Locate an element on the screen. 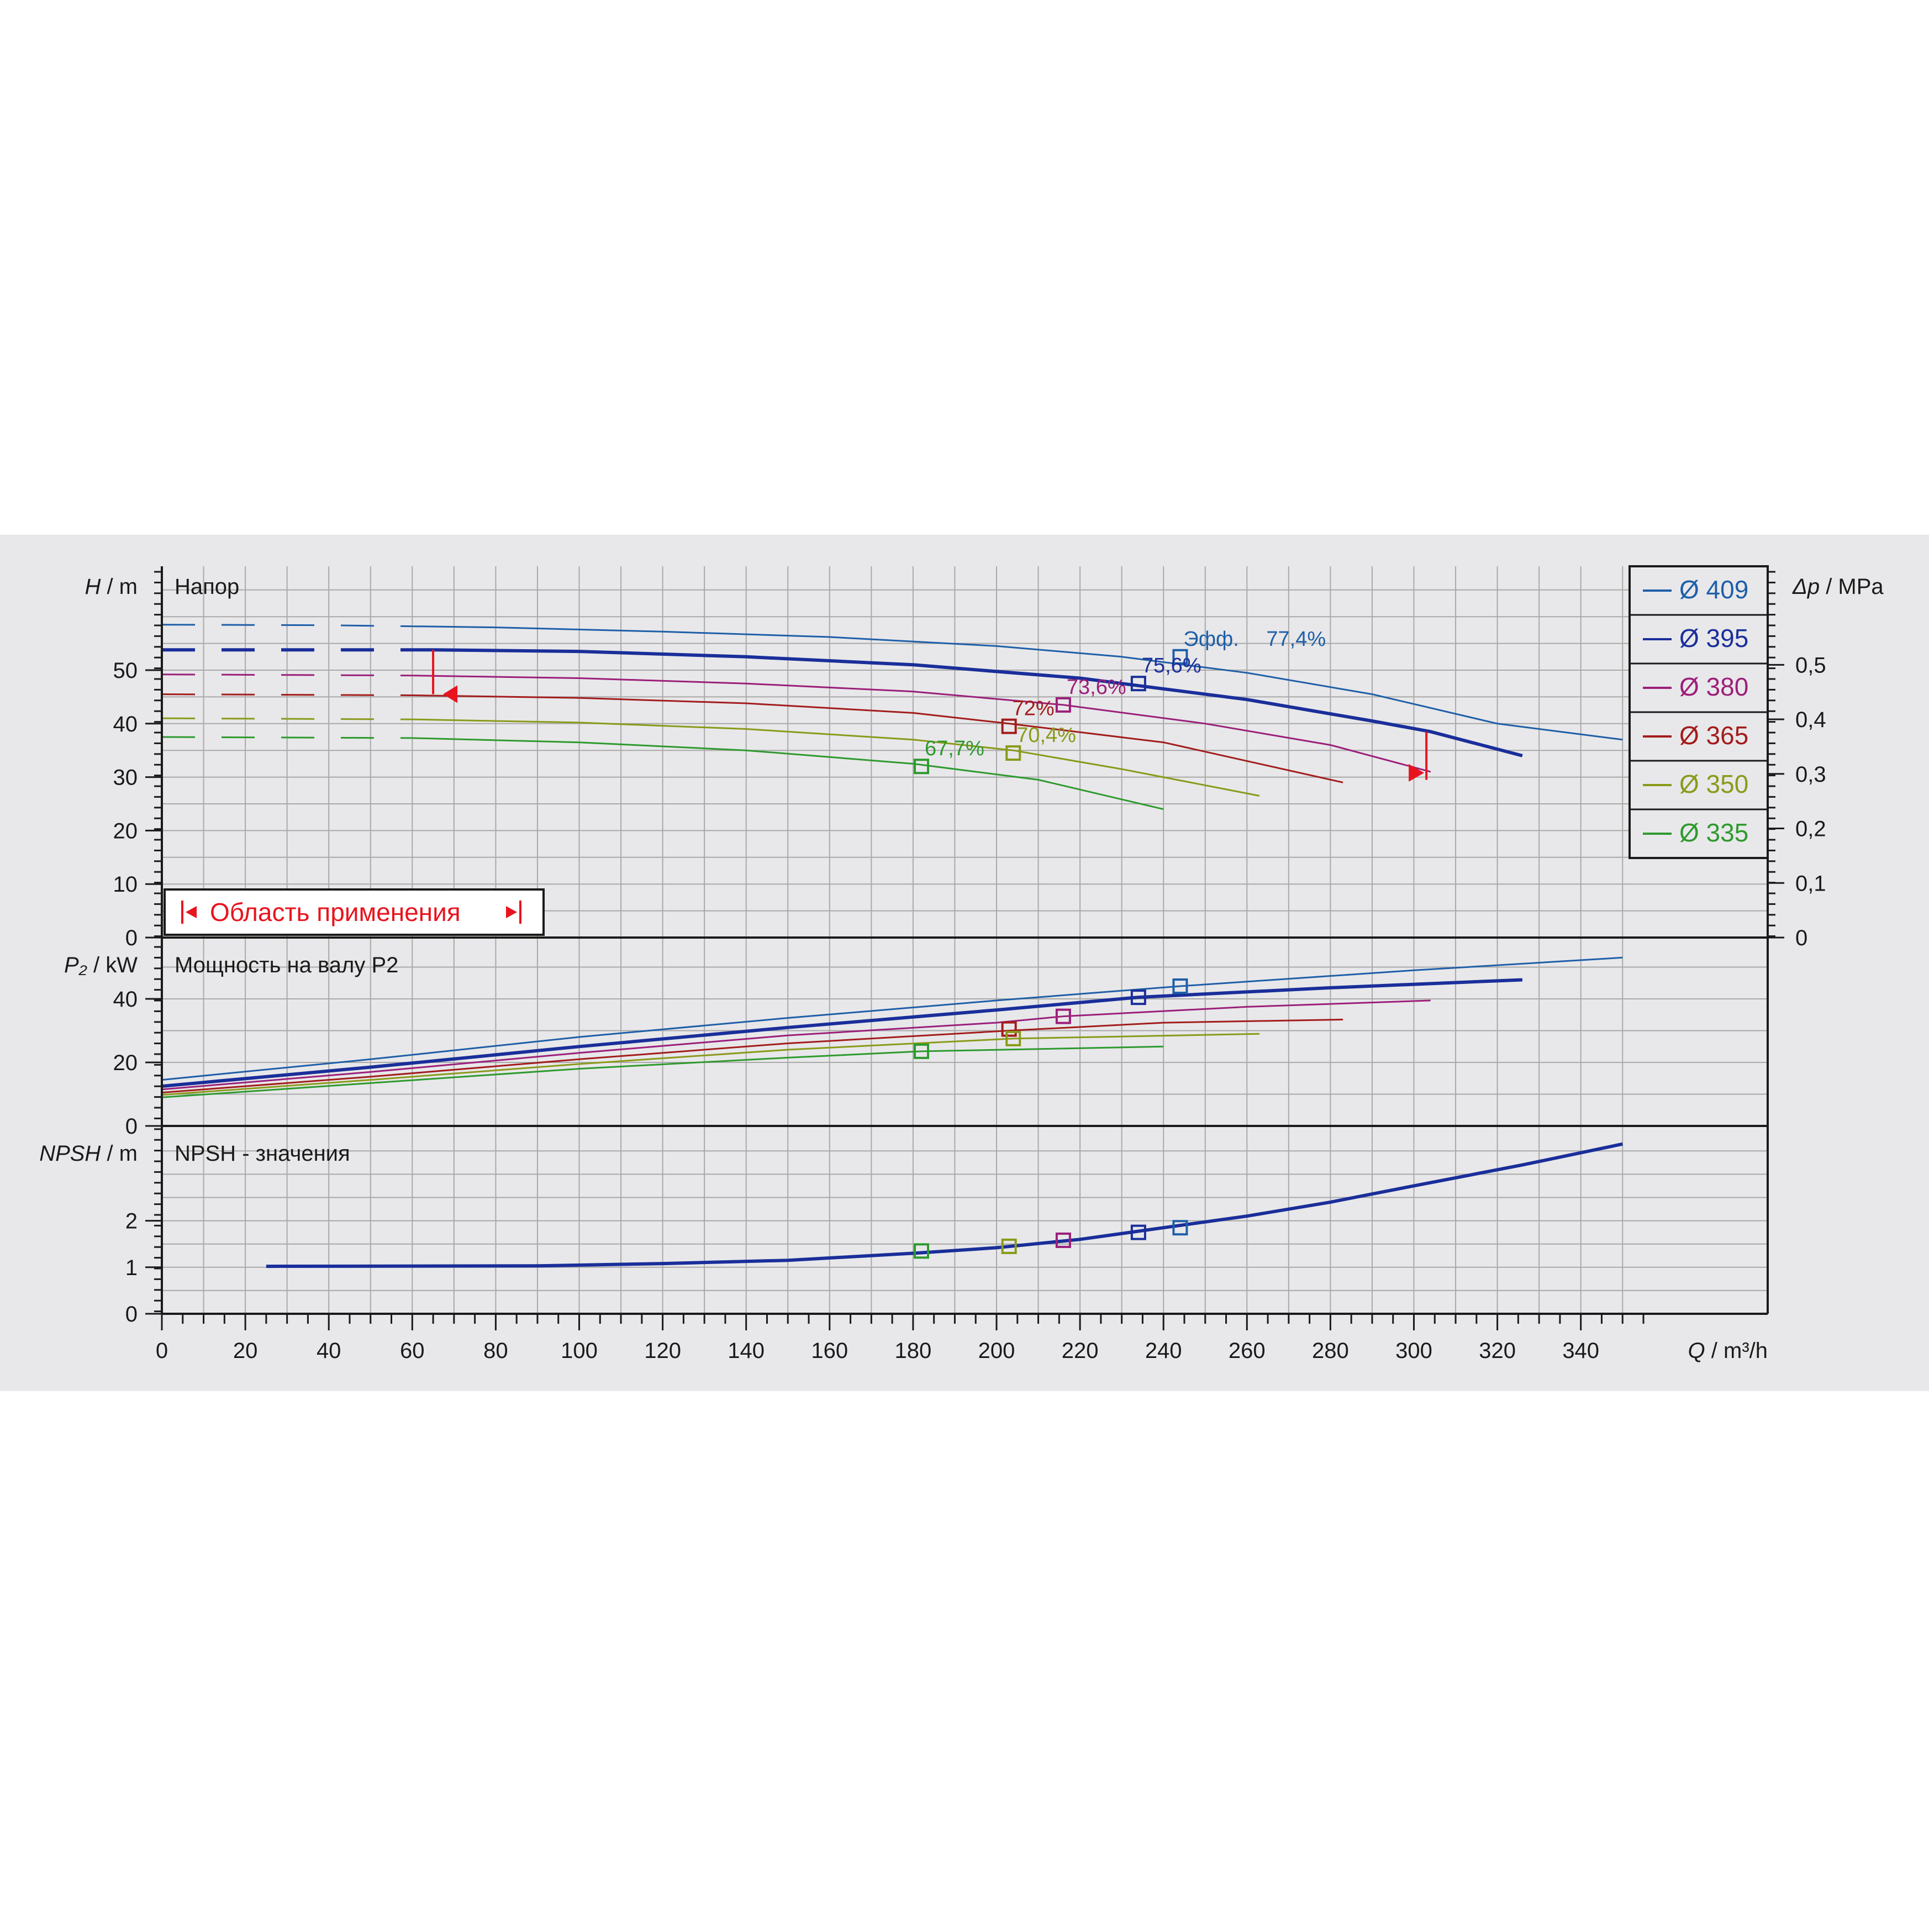 The width and height of the screenshot is (1929, 1932). y-right-tick-label: 0,2 is located at coordinates (1811, 829).